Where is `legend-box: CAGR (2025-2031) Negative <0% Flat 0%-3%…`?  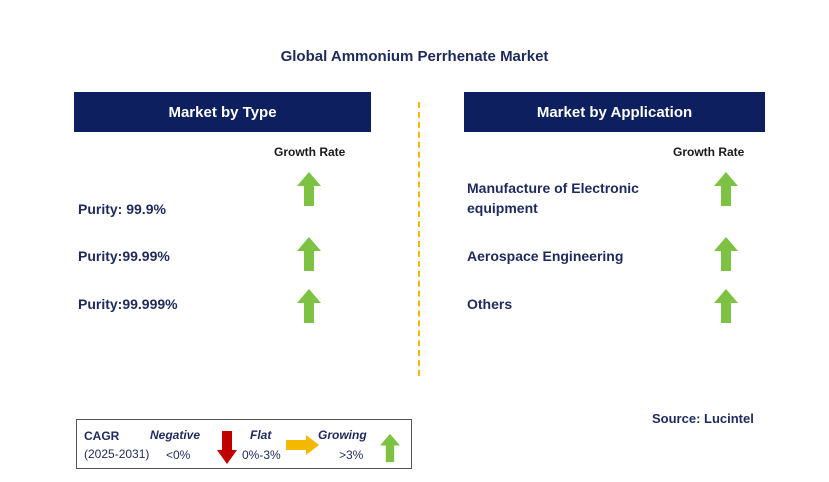 legend-box: CAGR (2025-2031) Negative <0% Flat 0%-3%… is located at coordinates (244, 444).